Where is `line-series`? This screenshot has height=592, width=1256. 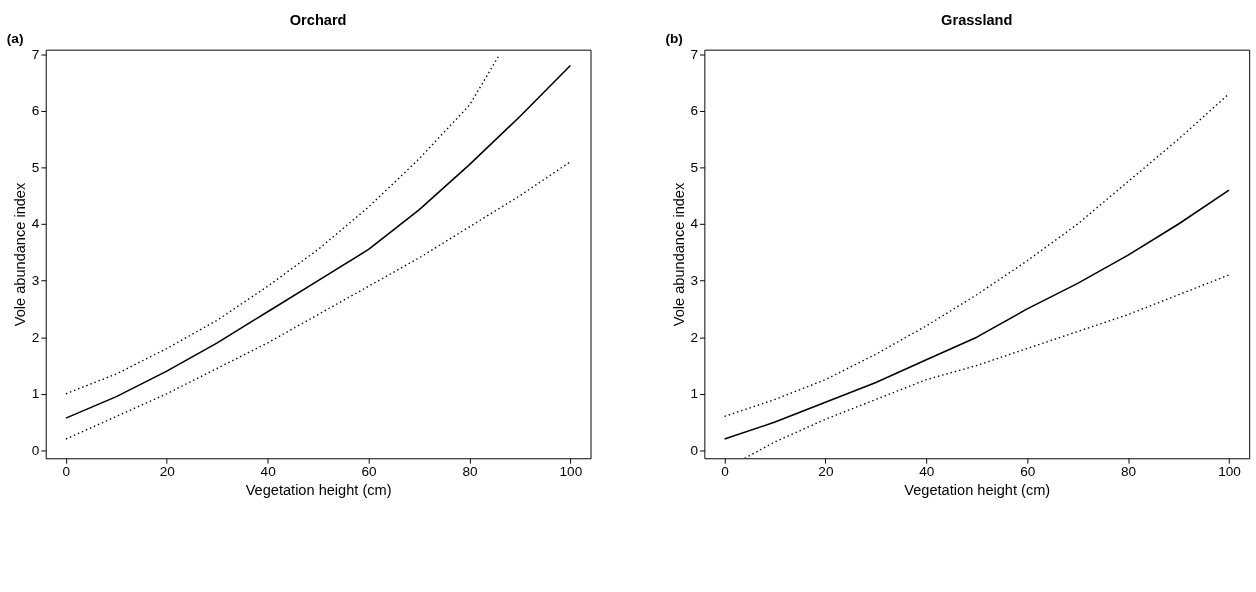 line-series is located at coordinates (987, 366).